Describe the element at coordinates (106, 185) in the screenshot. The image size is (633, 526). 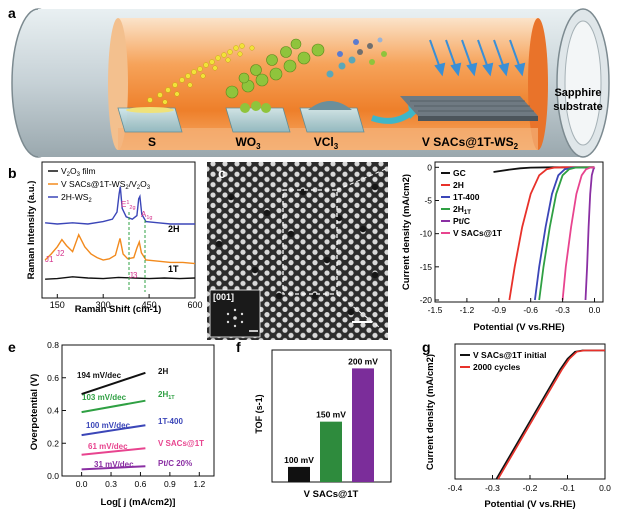
I see `svg-text: V SACs@1T-WS2/V2O3` at that location.